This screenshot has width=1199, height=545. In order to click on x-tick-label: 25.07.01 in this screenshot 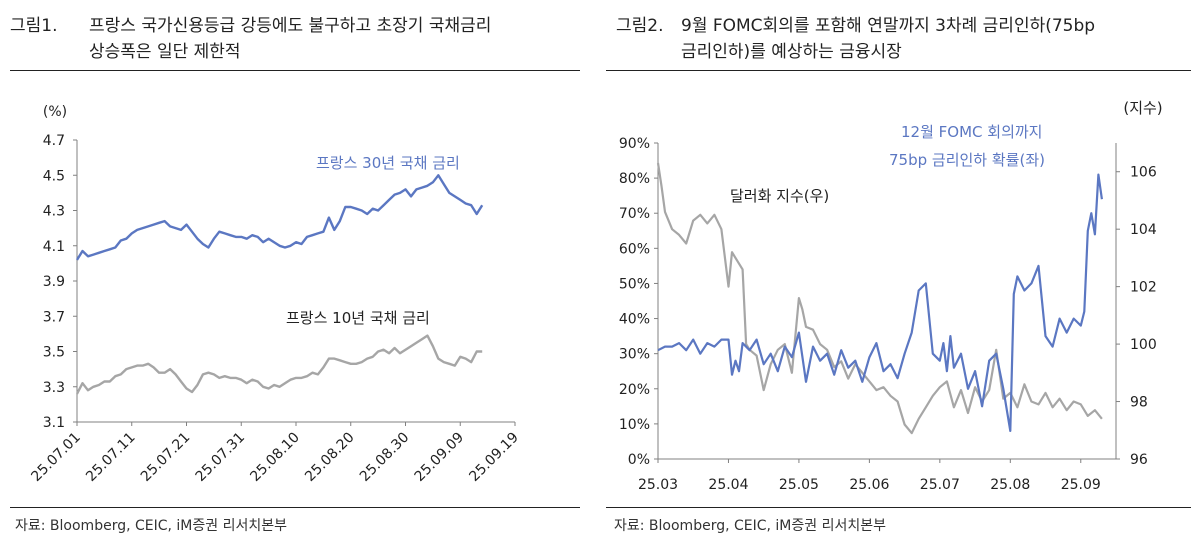, I will do `click(55, 457)`.